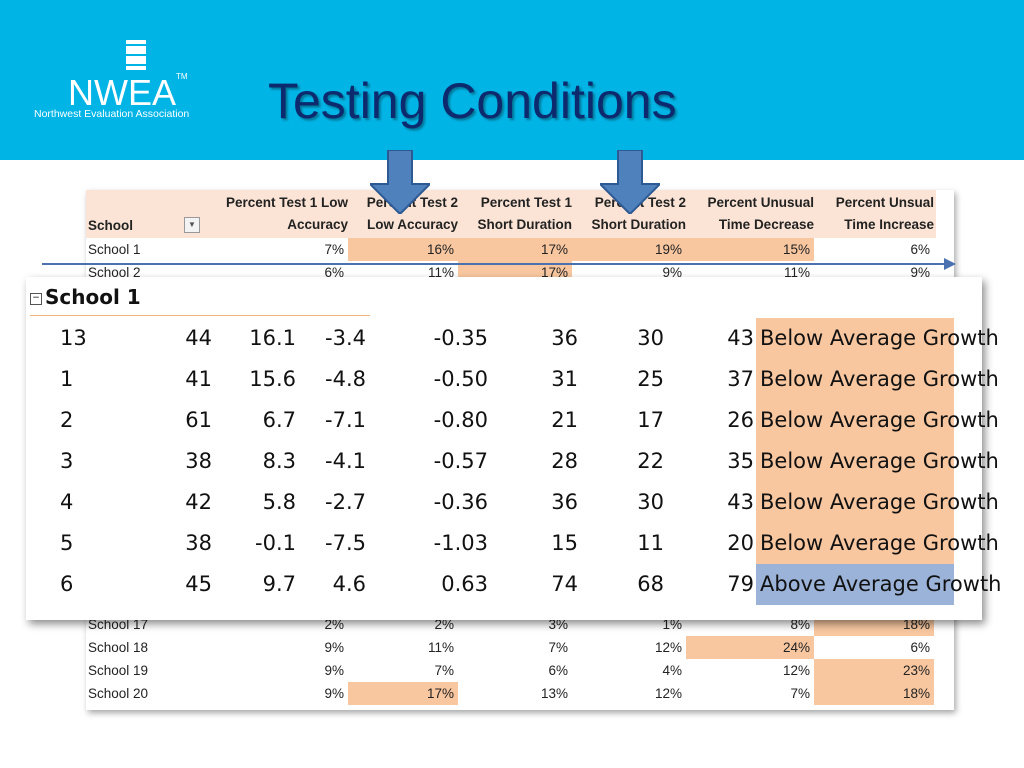 The height and width of the screenshot is (768, 1024). I want to click on logo-name: NWEA, so click(122, 92).